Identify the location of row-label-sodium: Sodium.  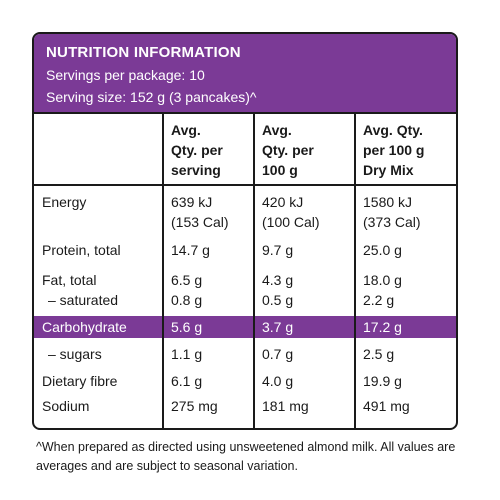
(66, 406).